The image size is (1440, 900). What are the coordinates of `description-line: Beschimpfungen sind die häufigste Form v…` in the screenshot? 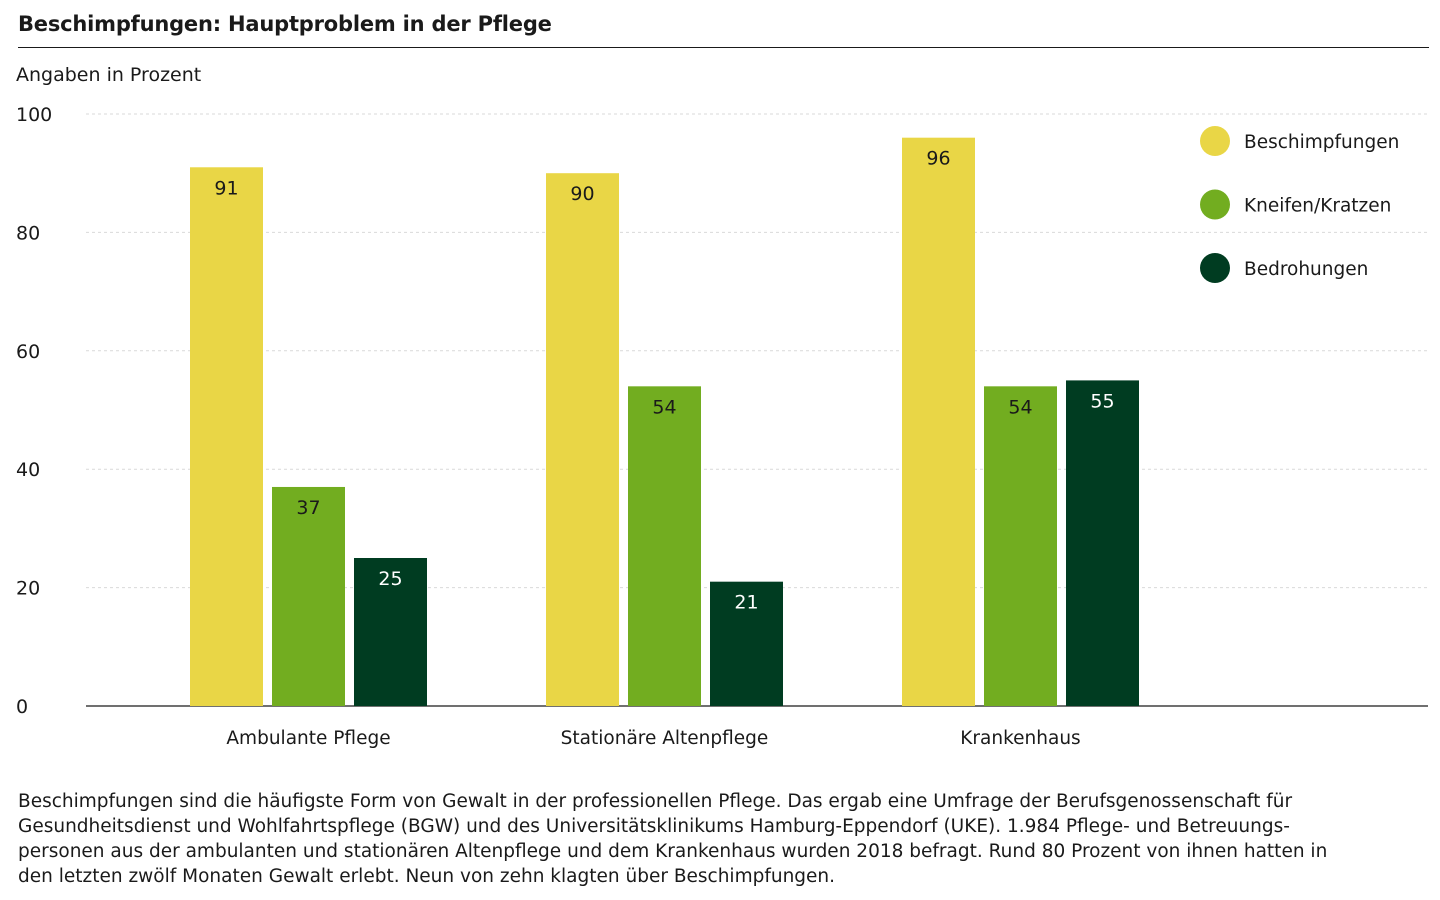 It's located at (655, 801).